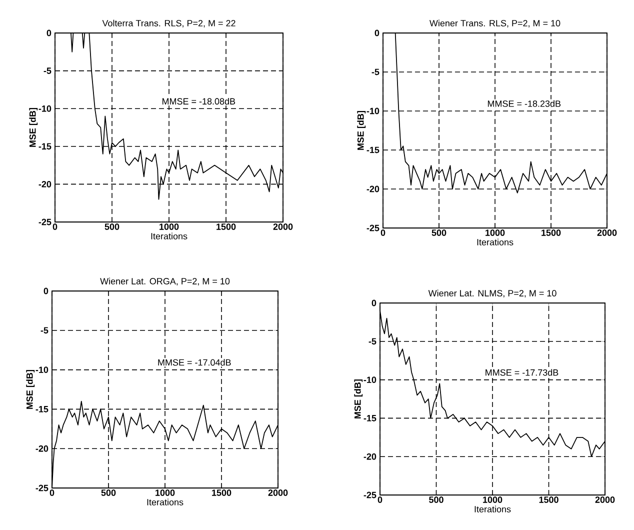 The image size is (634, 530). Describe the element at coordinates (165, 282) in the screenshot. I see `chart-title: Wiener Lat. ORGA, P=2, M = 10` at that location.